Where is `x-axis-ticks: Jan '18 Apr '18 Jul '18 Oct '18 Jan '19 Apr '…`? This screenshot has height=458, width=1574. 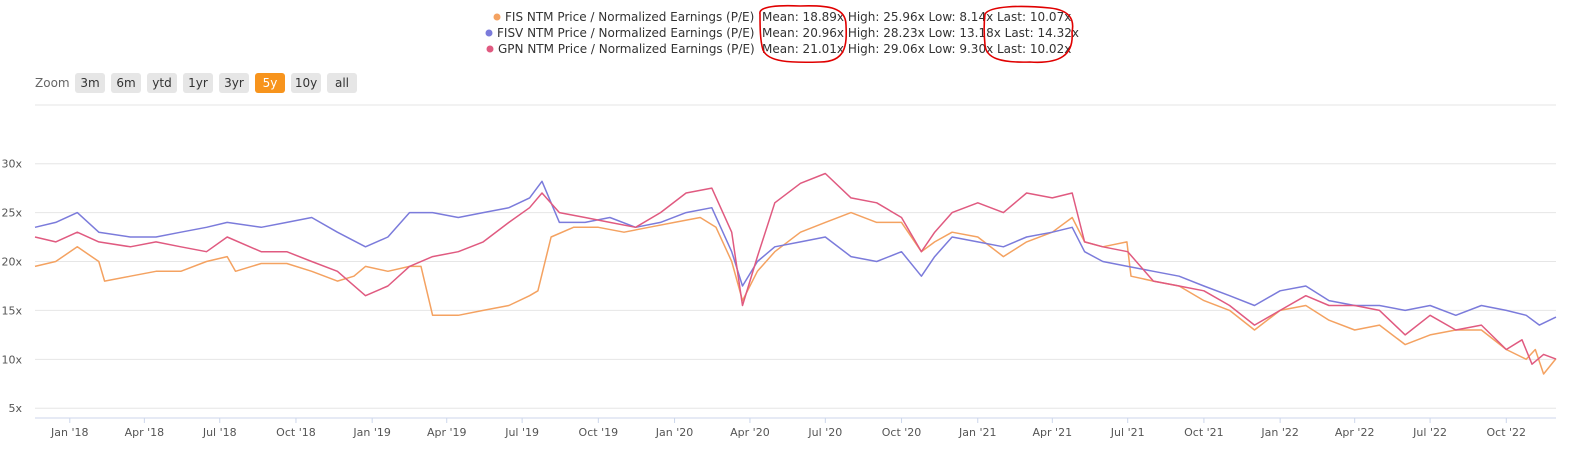 x-axis-ticks: Jan '18 Apr '18 Jul '18 Oct '18 Jan '19 Apr '… is located at coordinates (788, 428).